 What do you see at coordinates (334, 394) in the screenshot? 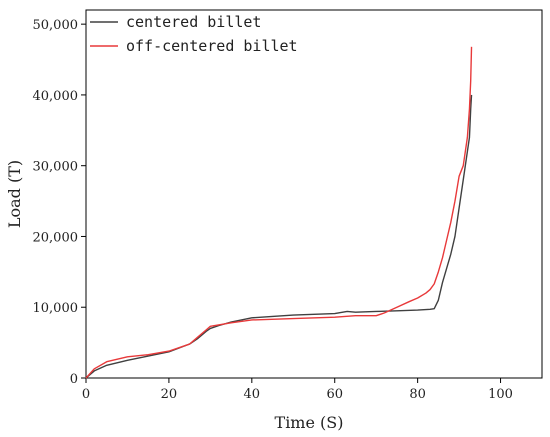
I see `x-tick-label: 60` at bounding box center [334, 394].